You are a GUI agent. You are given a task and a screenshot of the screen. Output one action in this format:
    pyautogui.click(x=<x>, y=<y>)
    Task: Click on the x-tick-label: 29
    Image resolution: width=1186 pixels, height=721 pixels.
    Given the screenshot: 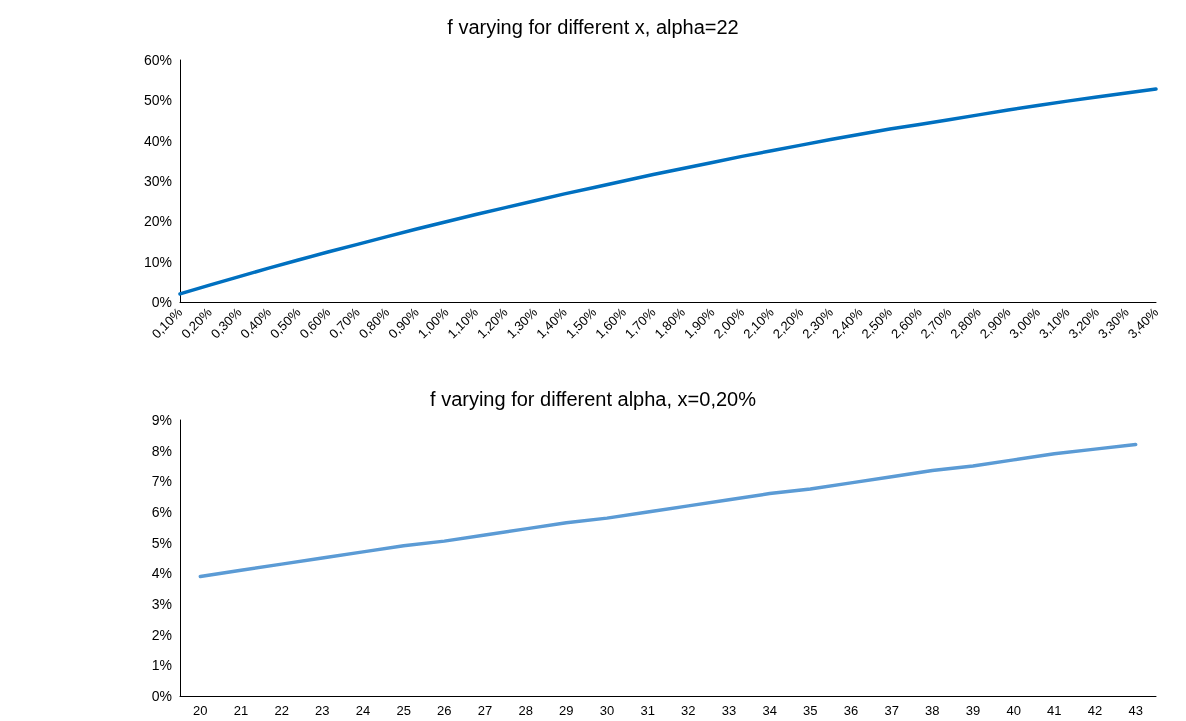 What is the action you would take?
    pyautogui.click(x=566, y=710)
    